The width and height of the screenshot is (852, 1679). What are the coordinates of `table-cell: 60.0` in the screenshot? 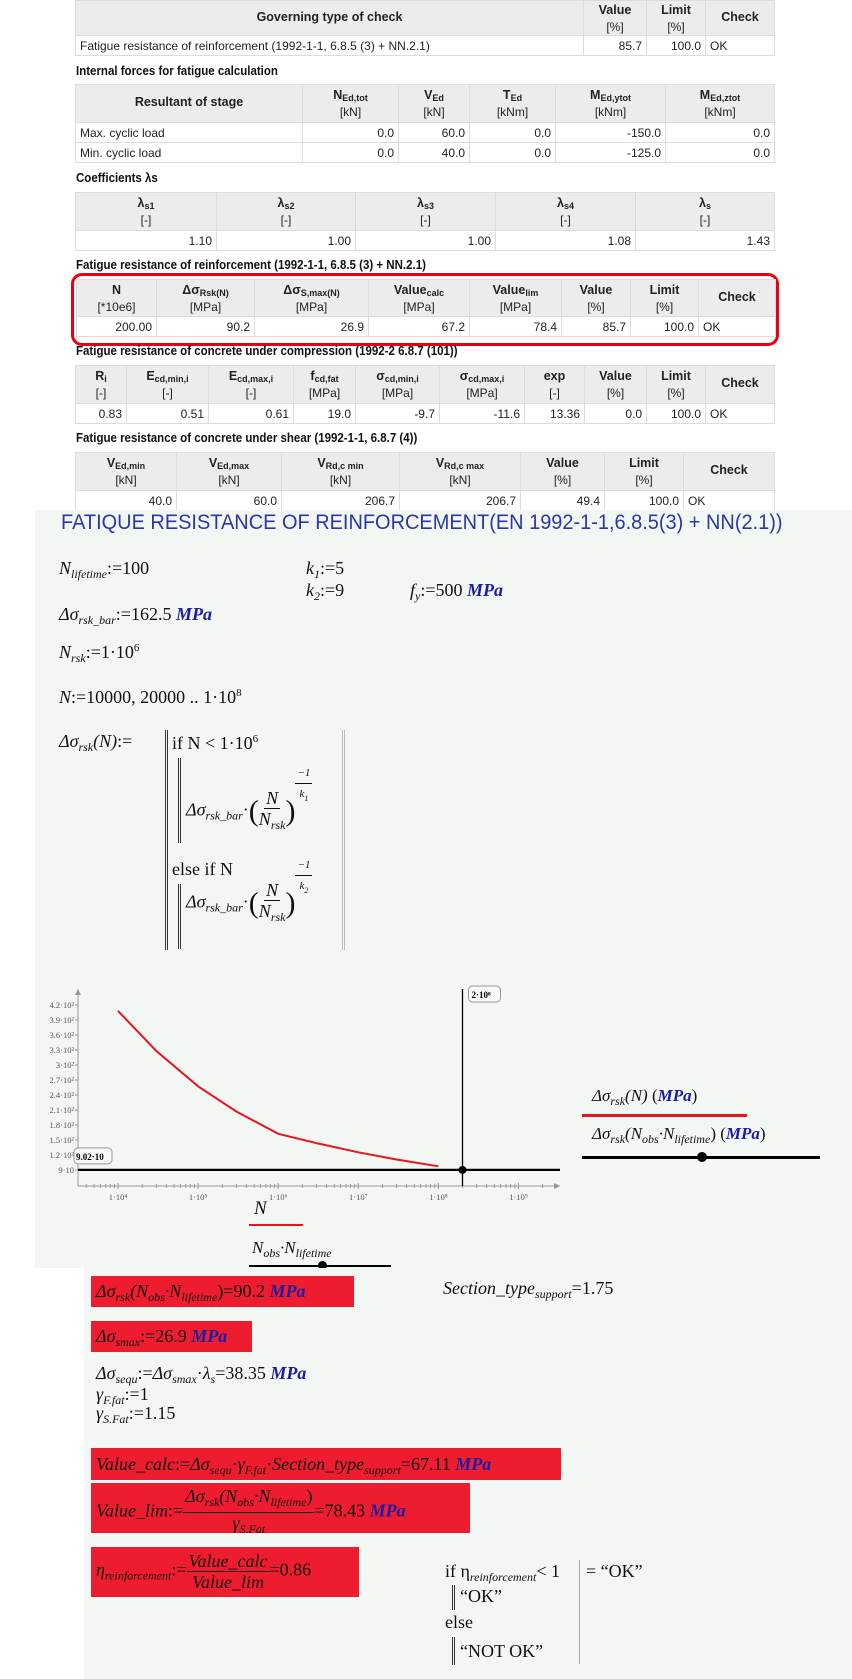 It's located at (229, 500).